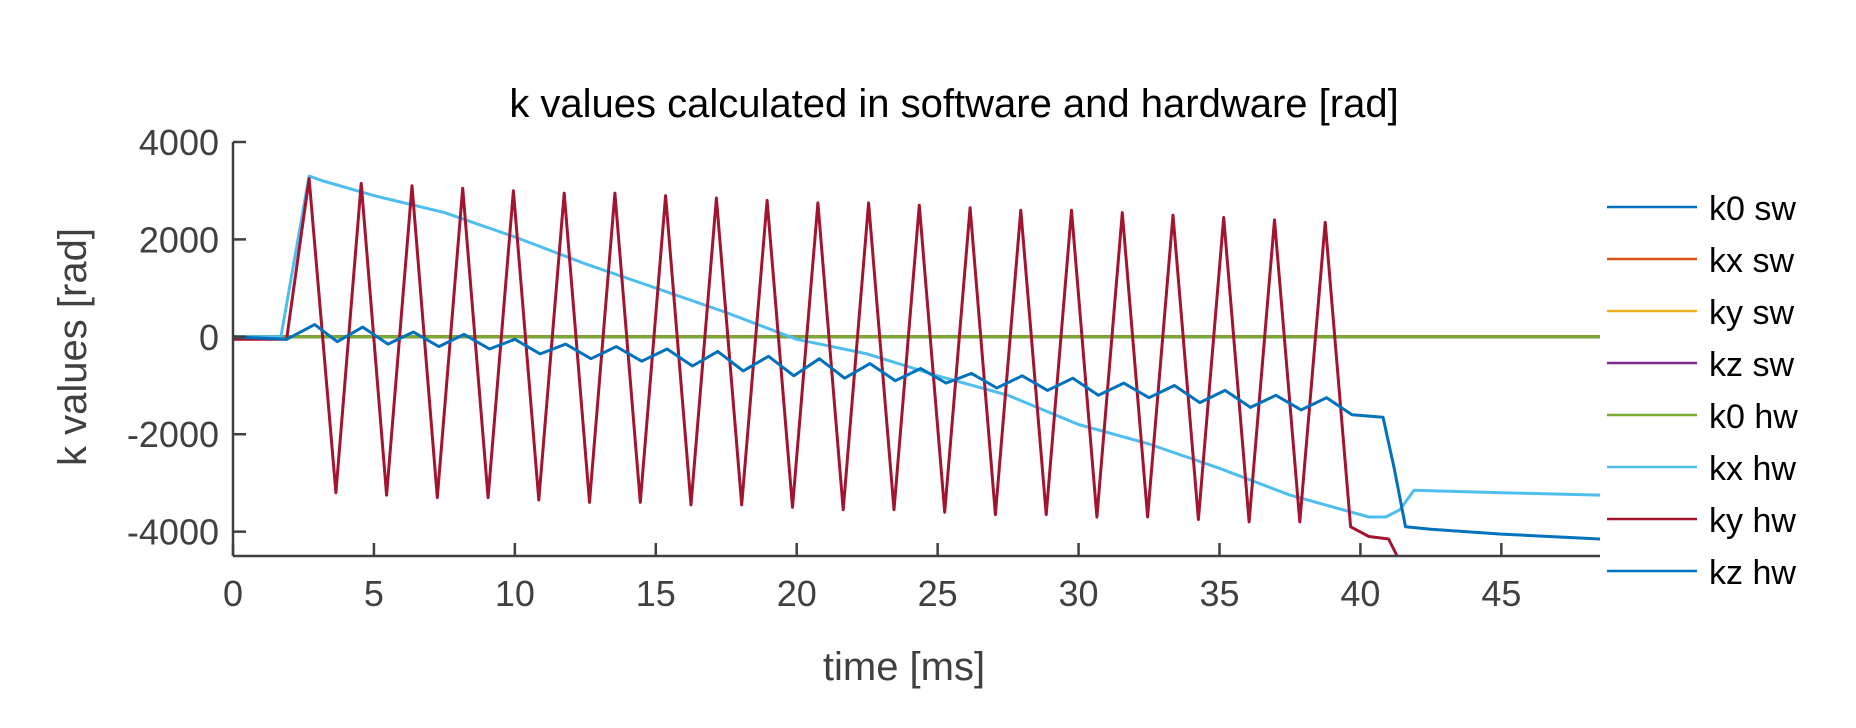  Describe the element at coordinates (1702, 417) in the screenshot. I see `legend-item: k0 hw` at that location.